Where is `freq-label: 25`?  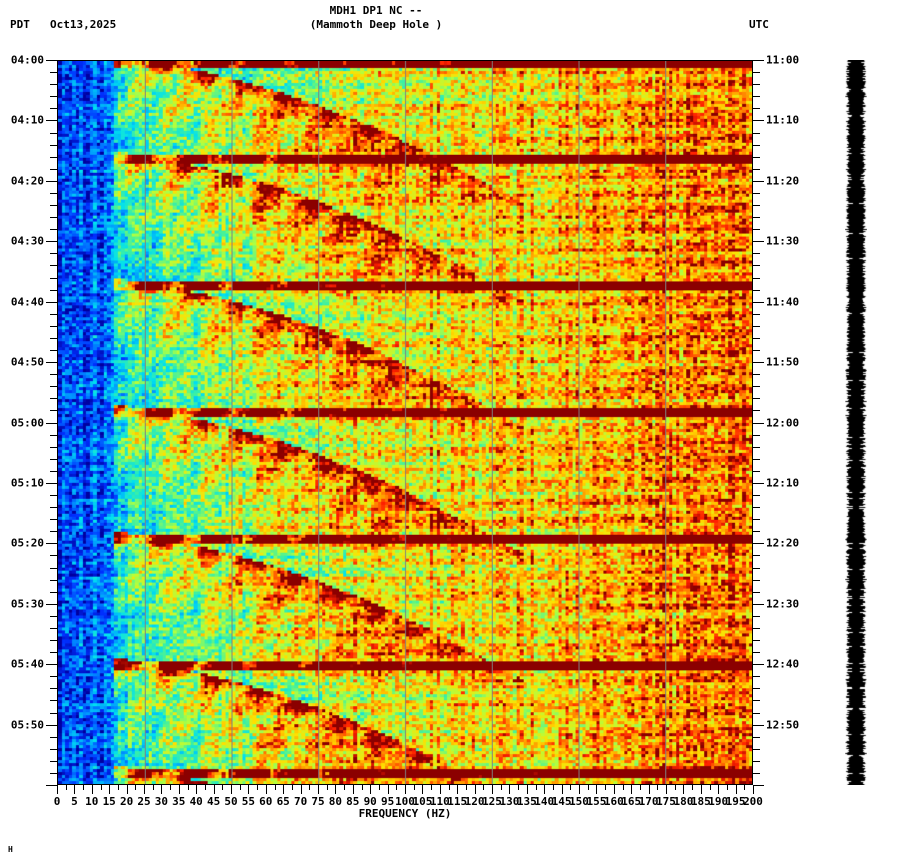 freq-label: 25 is located at coordinates (144, 801).